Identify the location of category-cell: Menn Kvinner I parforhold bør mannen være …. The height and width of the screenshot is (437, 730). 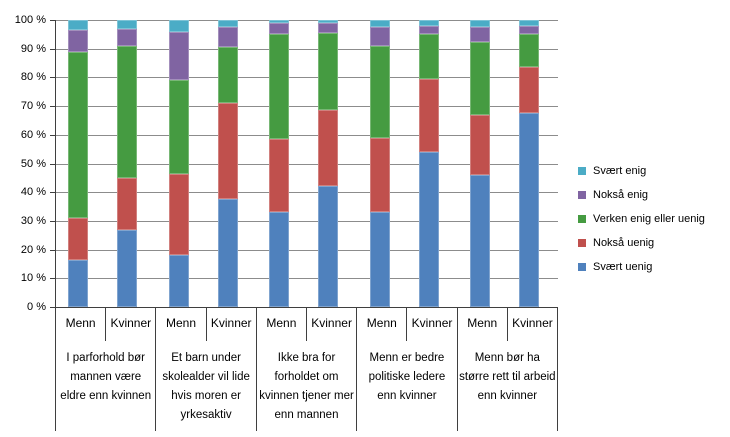
(105, 369).